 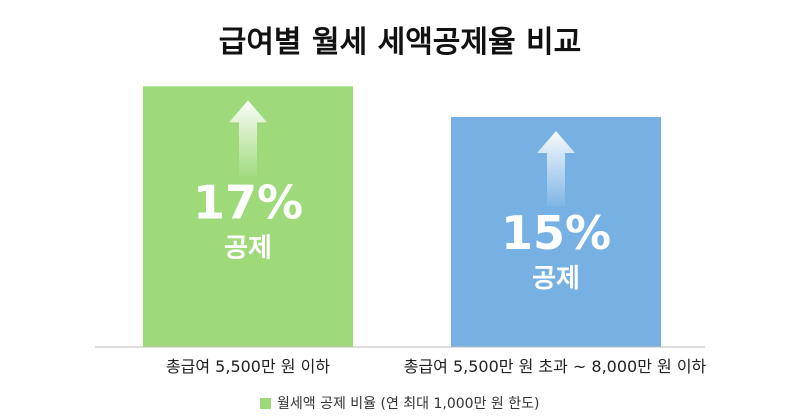 What do you see at coordinates (248, 248) in the screenshot?
I see `bar-sublabel-0: 공제` at bounding box center [248, 248].